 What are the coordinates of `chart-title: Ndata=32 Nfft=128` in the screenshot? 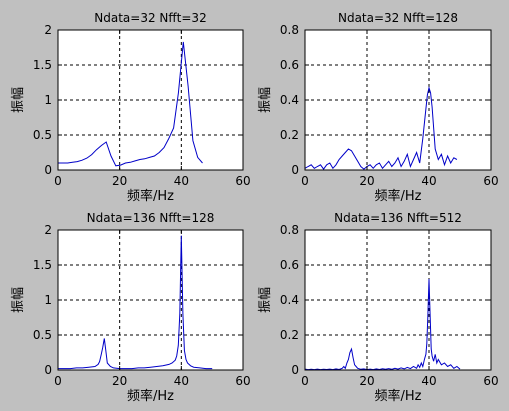 It's located at (398, 18).